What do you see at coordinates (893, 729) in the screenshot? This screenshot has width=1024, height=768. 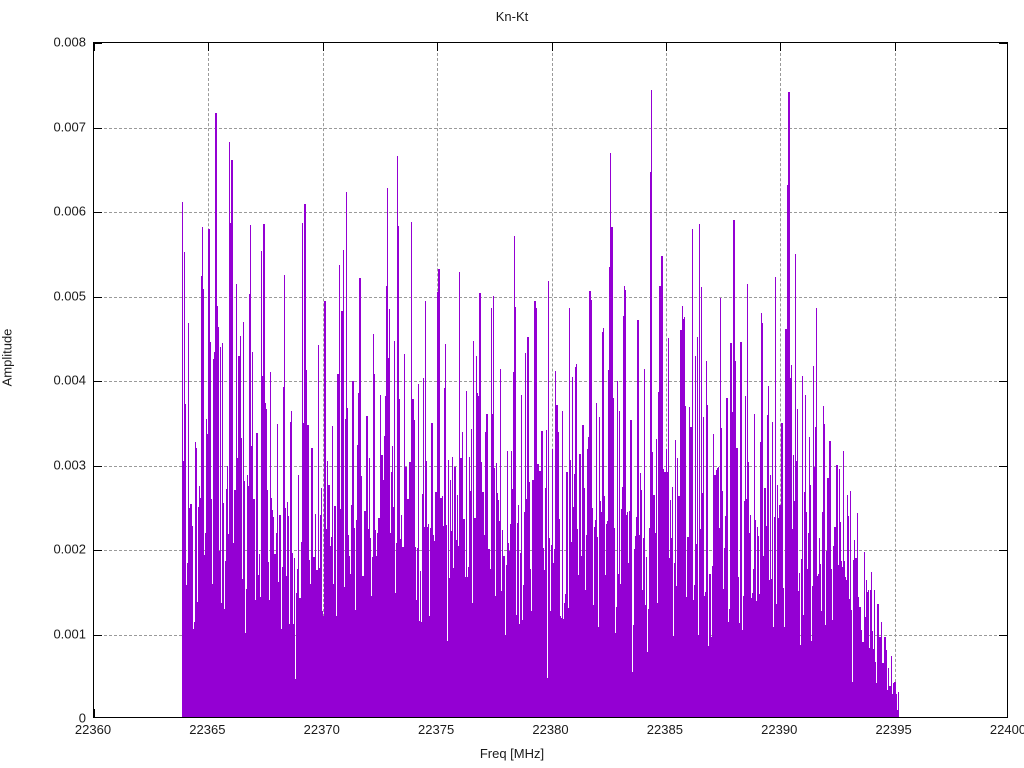 I see `x-tick-label: 22395` at bounding box center [893, 729].